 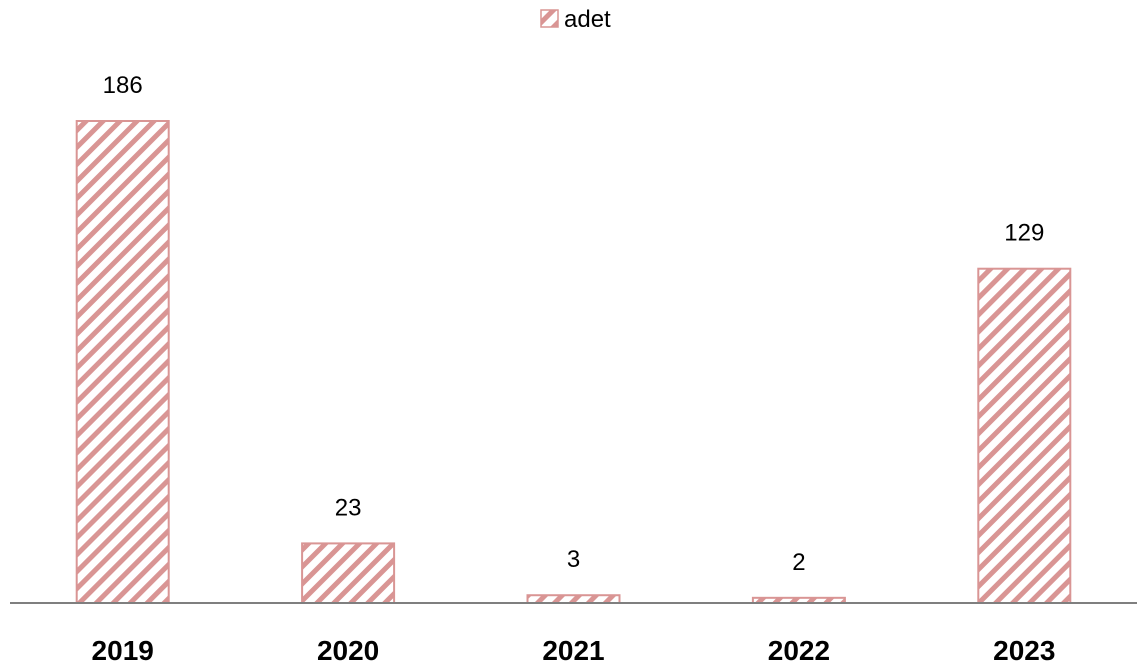 I want to click on x-tick-label-2021: 2021, so click(x=573, y=650).